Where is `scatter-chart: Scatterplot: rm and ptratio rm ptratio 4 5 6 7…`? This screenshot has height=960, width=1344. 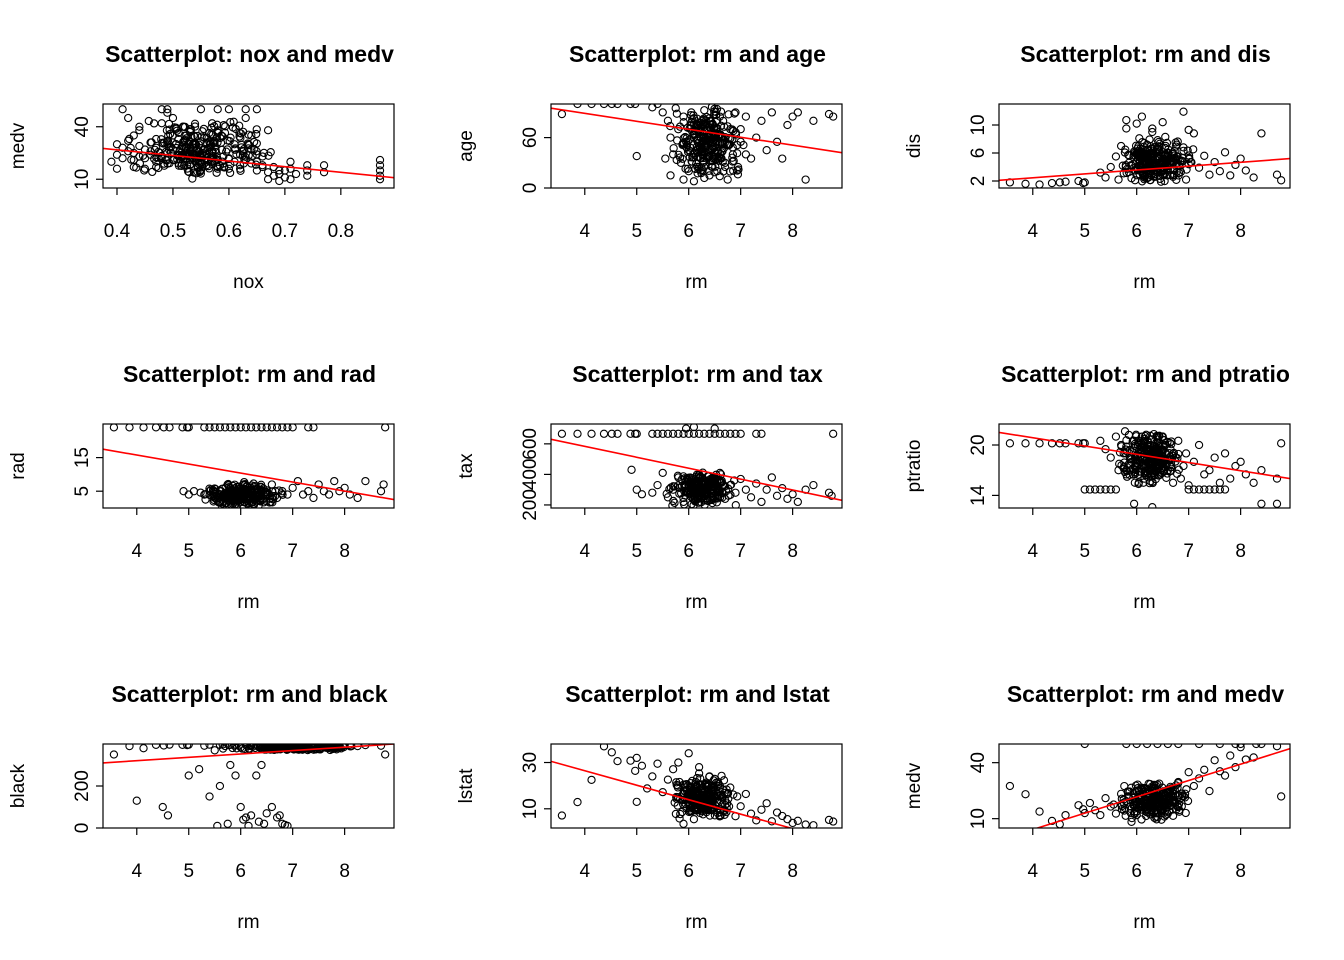
scatter-chart: Scatterplot: rm and ptratio rm ptratio 4 5 6 7… is located at coordinates (1097, 487).